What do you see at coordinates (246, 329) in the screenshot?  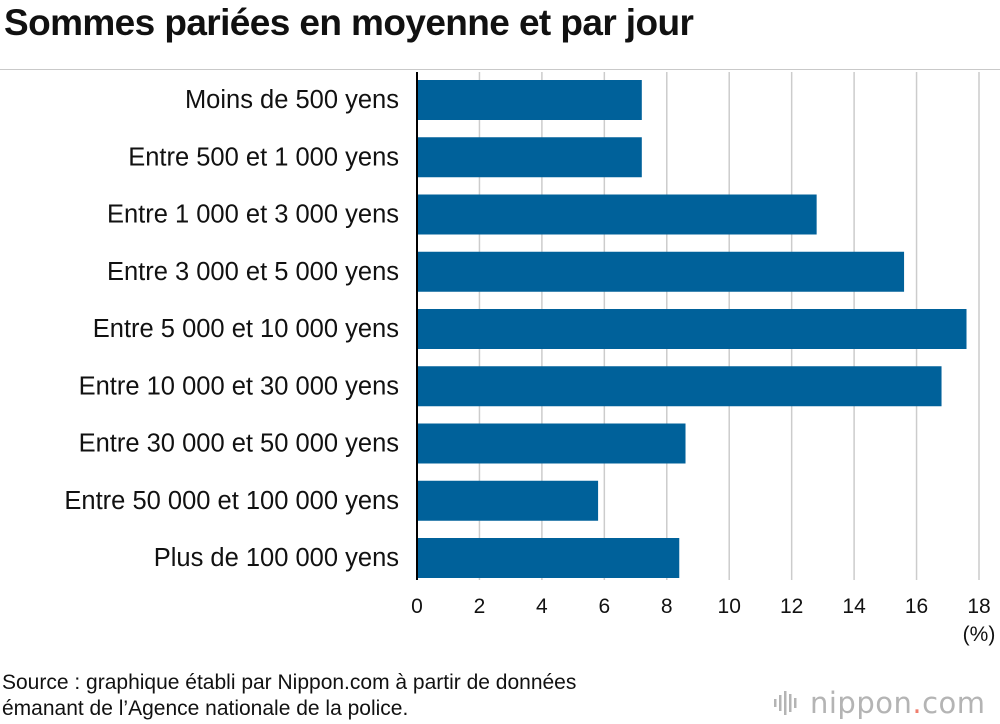 I see `category-label: Entre 5 000 et 10 000 yens` at bounding box center [246, 329].